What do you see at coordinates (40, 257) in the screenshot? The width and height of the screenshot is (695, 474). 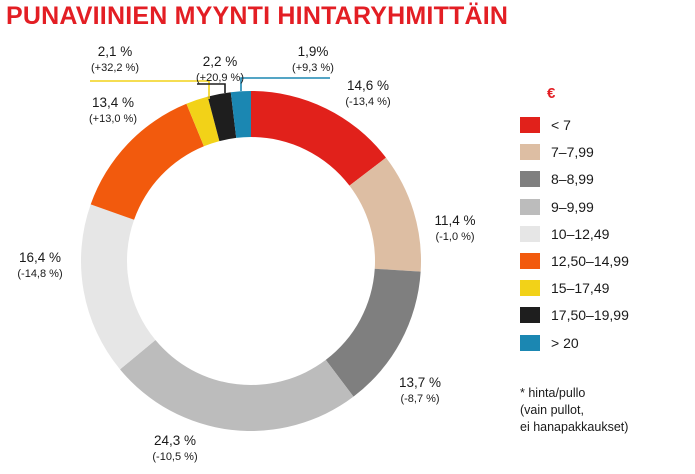 I see `slice-value-label: 16,4 %` at bounding box center [40, 257].